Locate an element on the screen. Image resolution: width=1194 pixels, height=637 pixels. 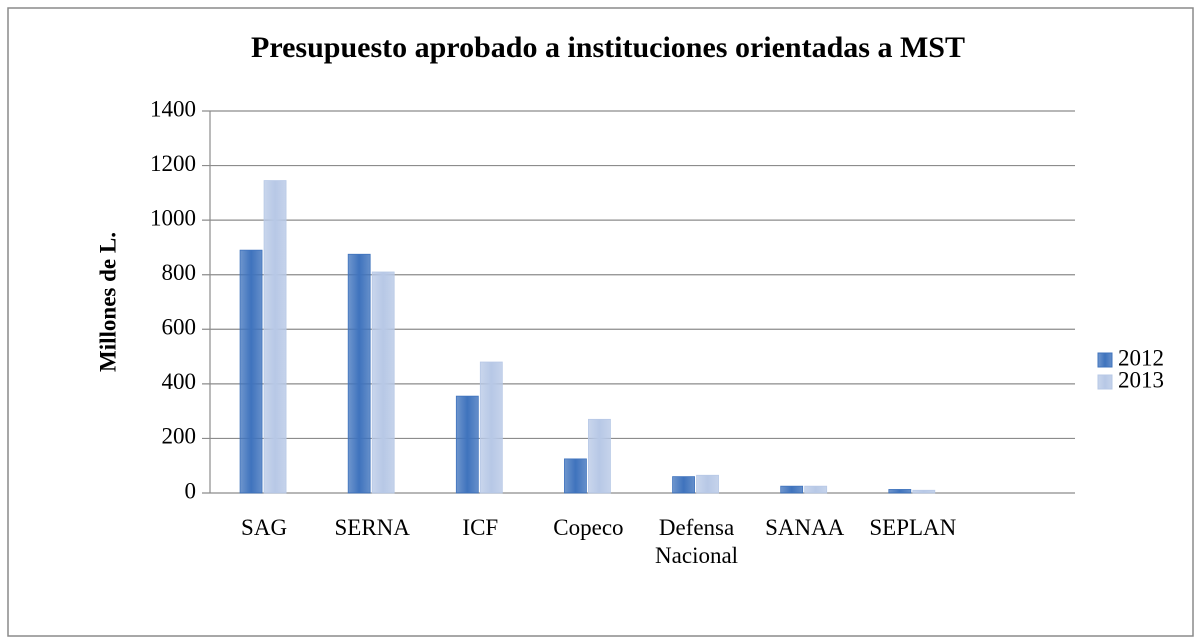
x-tick-label: SERNA is located at coordinates (372, 527).